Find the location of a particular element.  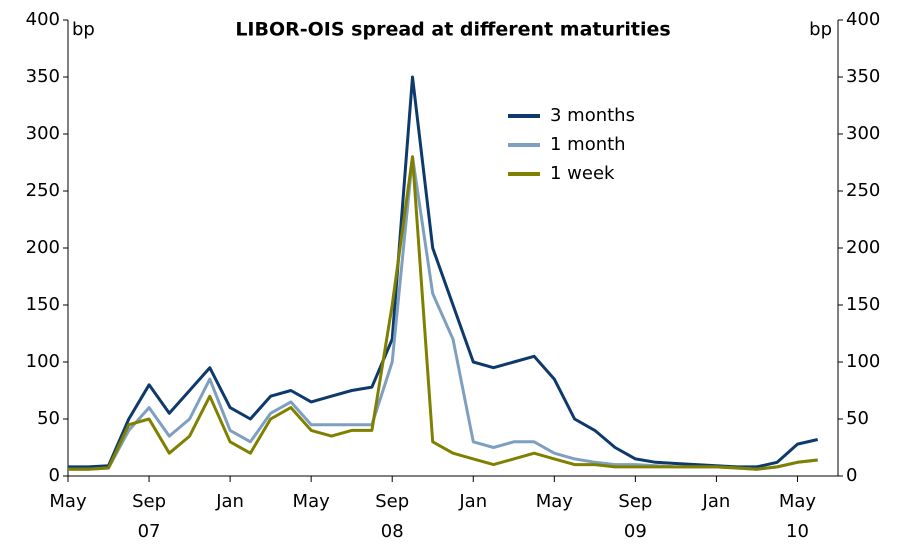

y2-tick-label: 350 is located at coordinates (863, 76).